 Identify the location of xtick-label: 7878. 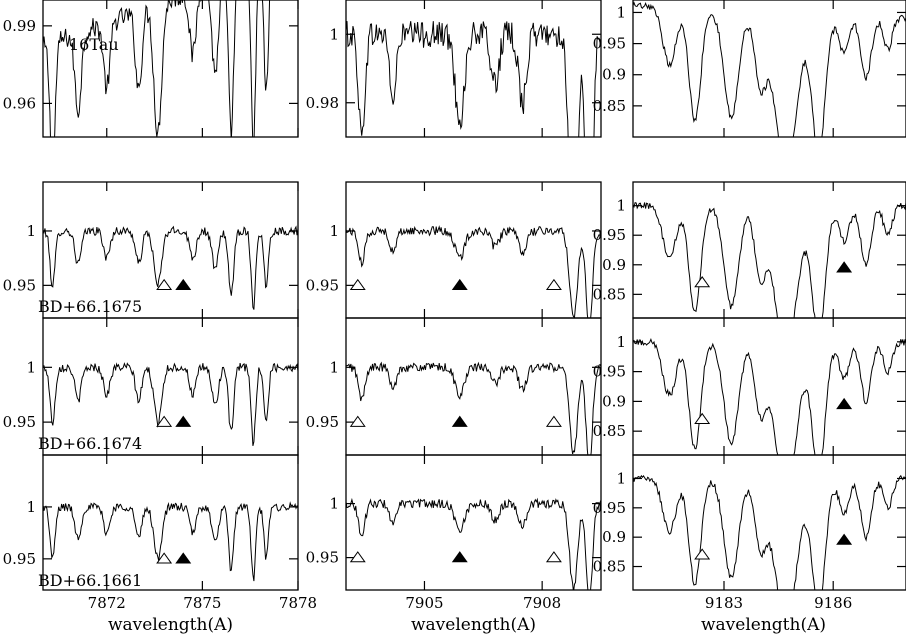
(298, 603).